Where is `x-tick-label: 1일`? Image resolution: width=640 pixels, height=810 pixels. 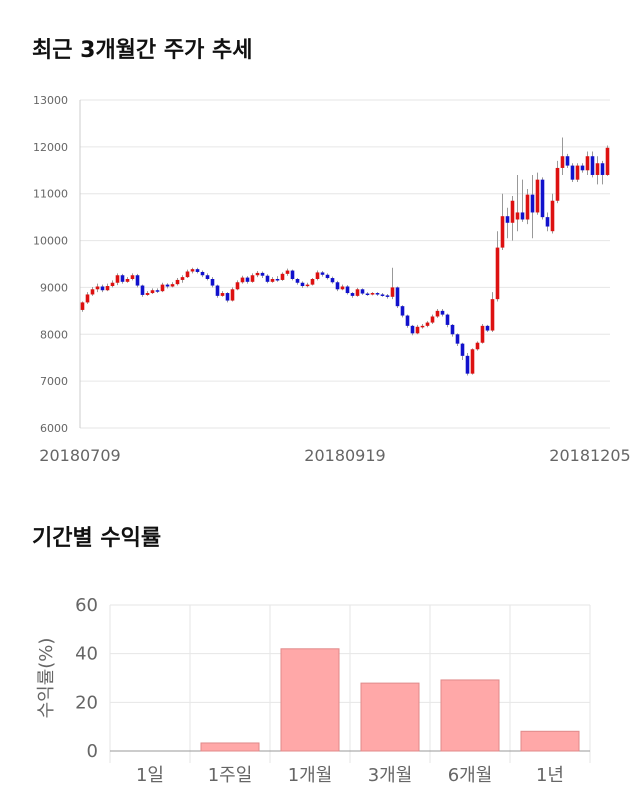 x-tick-label: 1일 is located at coordinates (150, 775).